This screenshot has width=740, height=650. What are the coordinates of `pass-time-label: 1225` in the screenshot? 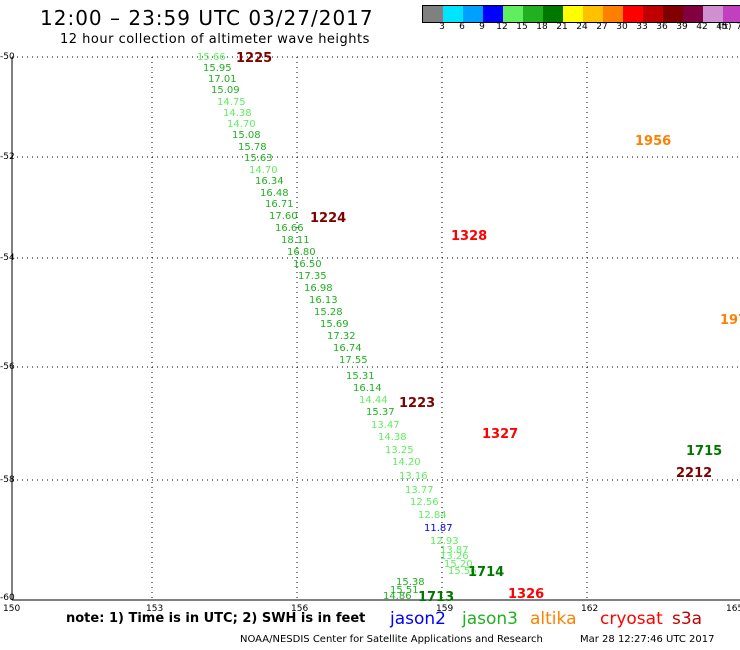 It's located at (254, 58).